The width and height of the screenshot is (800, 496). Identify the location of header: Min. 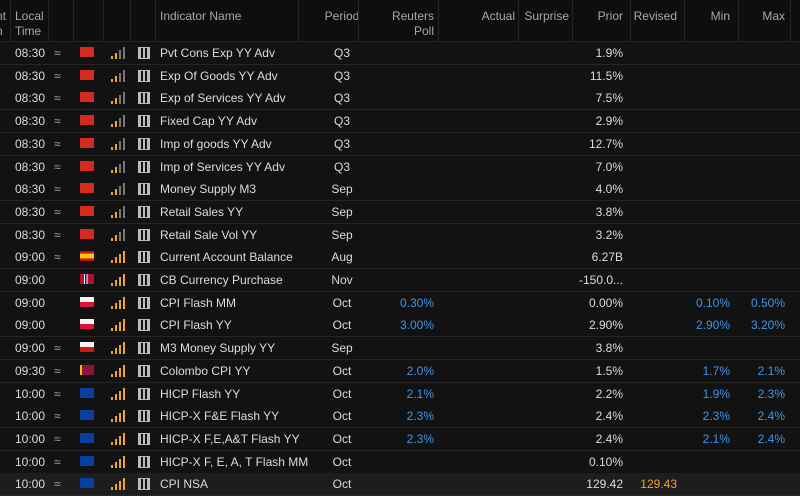
(720, 16).